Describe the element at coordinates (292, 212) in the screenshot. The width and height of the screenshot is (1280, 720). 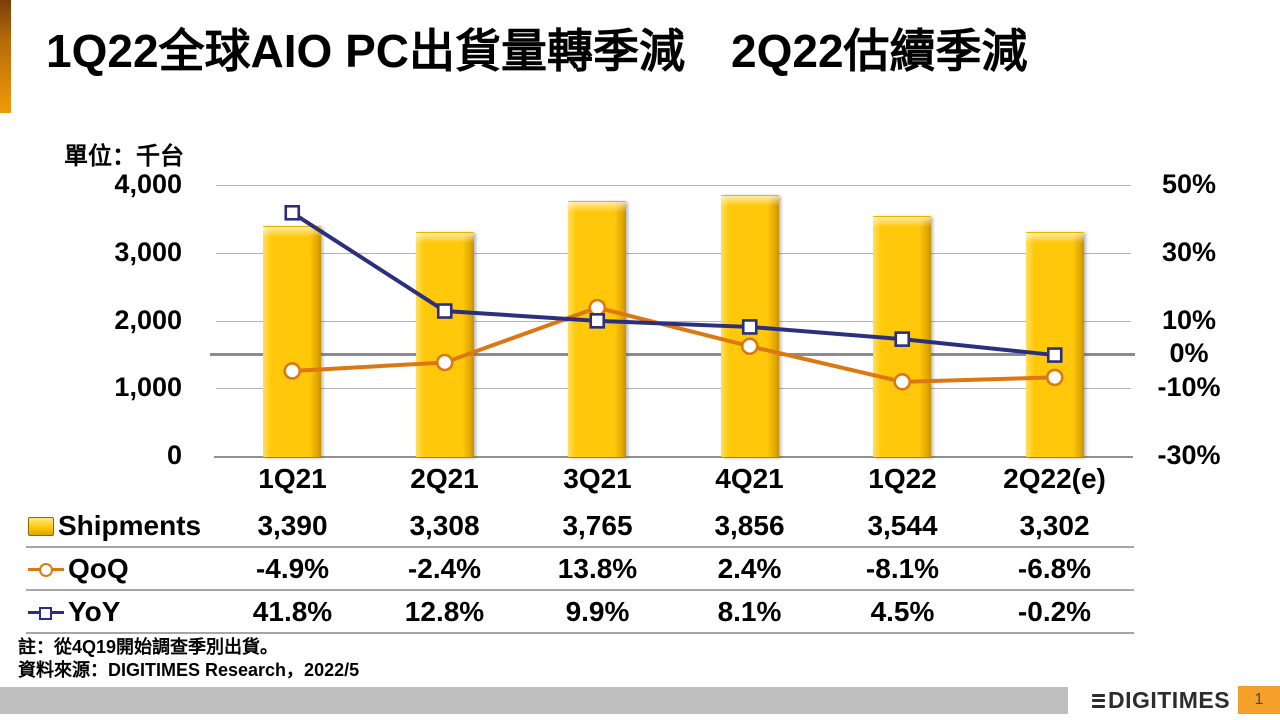
I see `yoy-marker-1Q21` at that location.